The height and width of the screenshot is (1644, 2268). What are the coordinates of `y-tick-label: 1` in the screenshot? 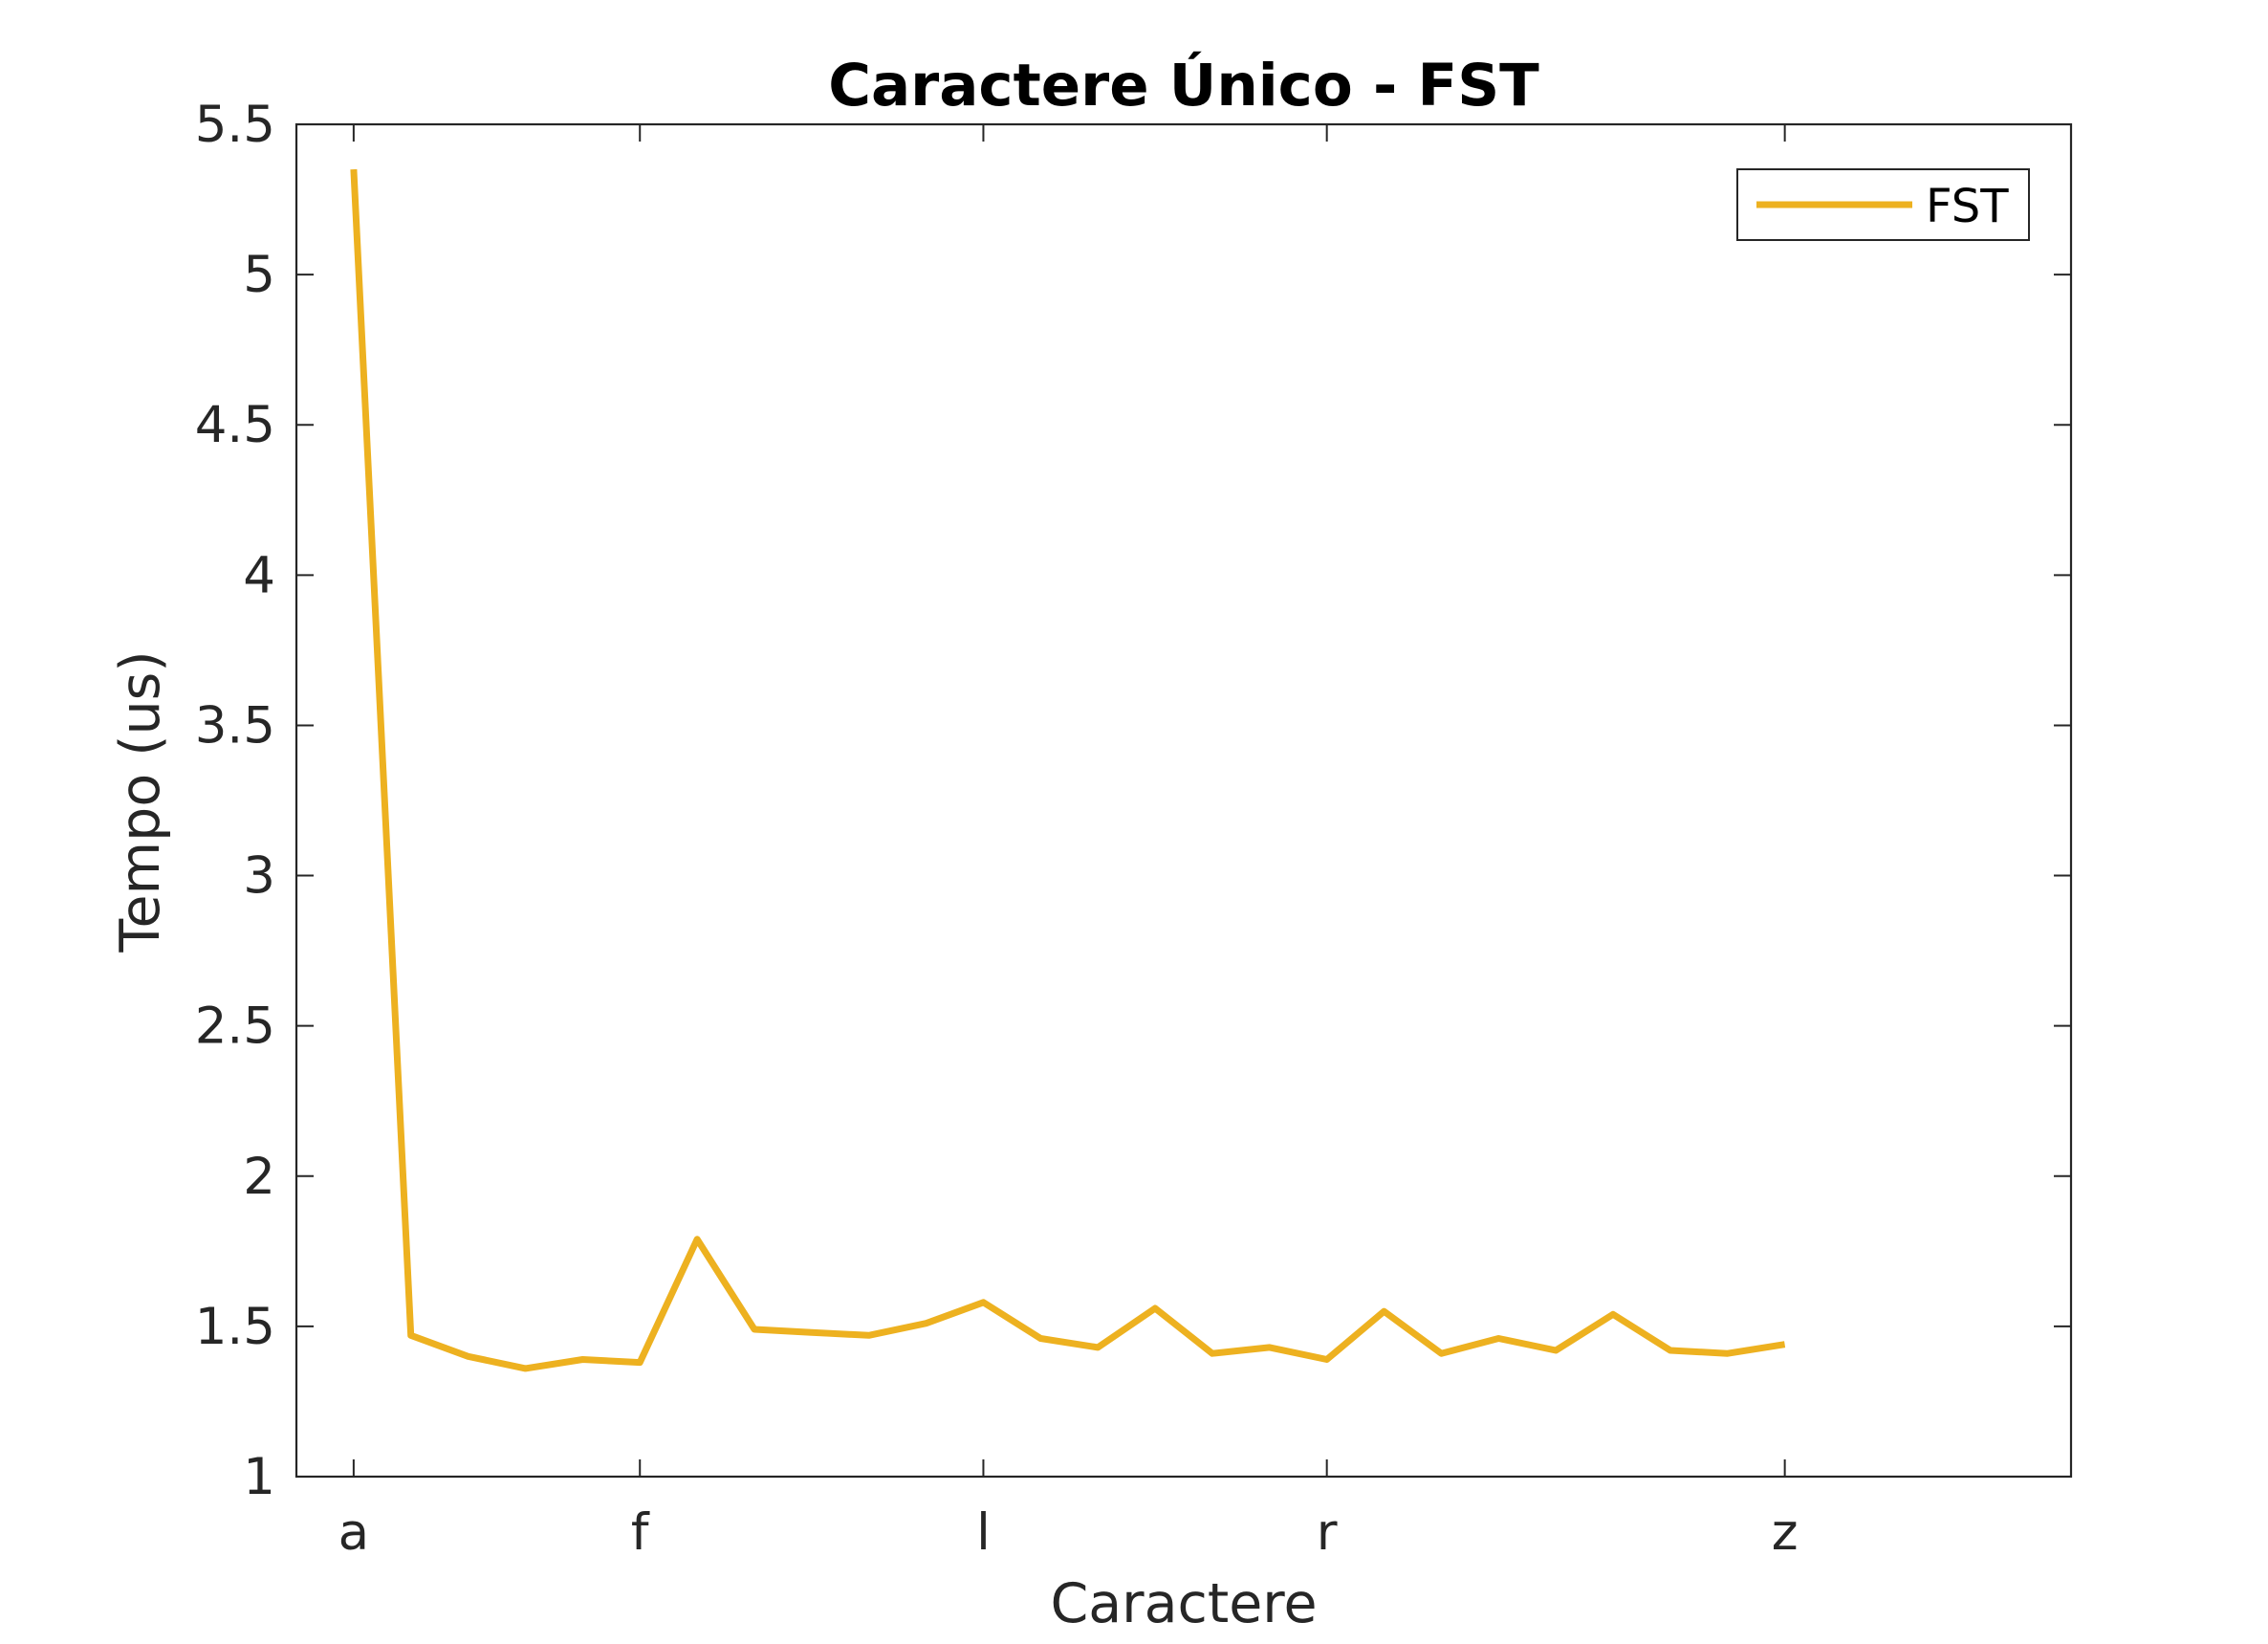 It's located at (259, 1477).